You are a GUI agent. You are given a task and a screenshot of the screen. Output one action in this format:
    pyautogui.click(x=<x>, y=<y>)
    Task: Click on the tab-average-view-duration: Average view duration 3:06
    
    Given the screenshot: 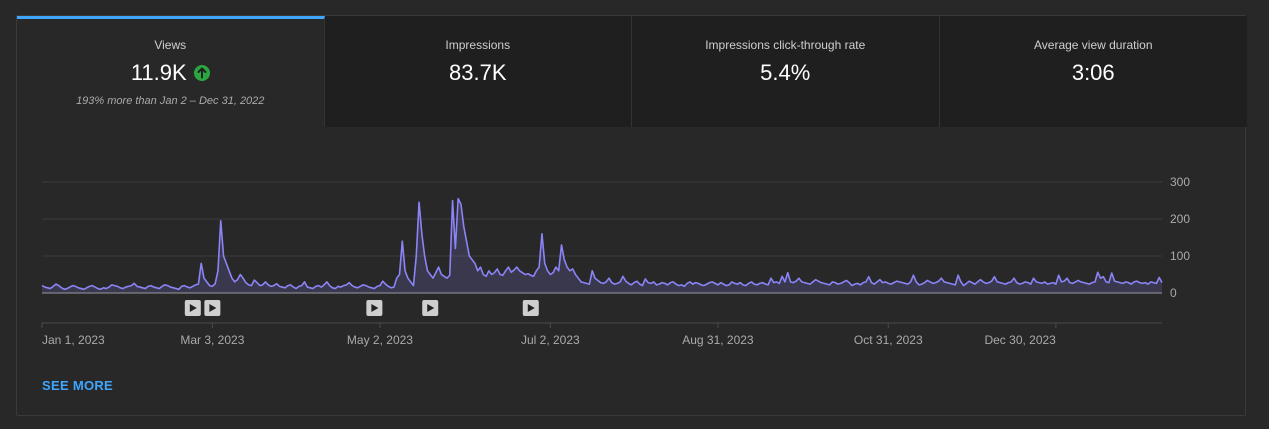 What is the action you would take?
    pyautogui.click(x=1093, y=71)
    